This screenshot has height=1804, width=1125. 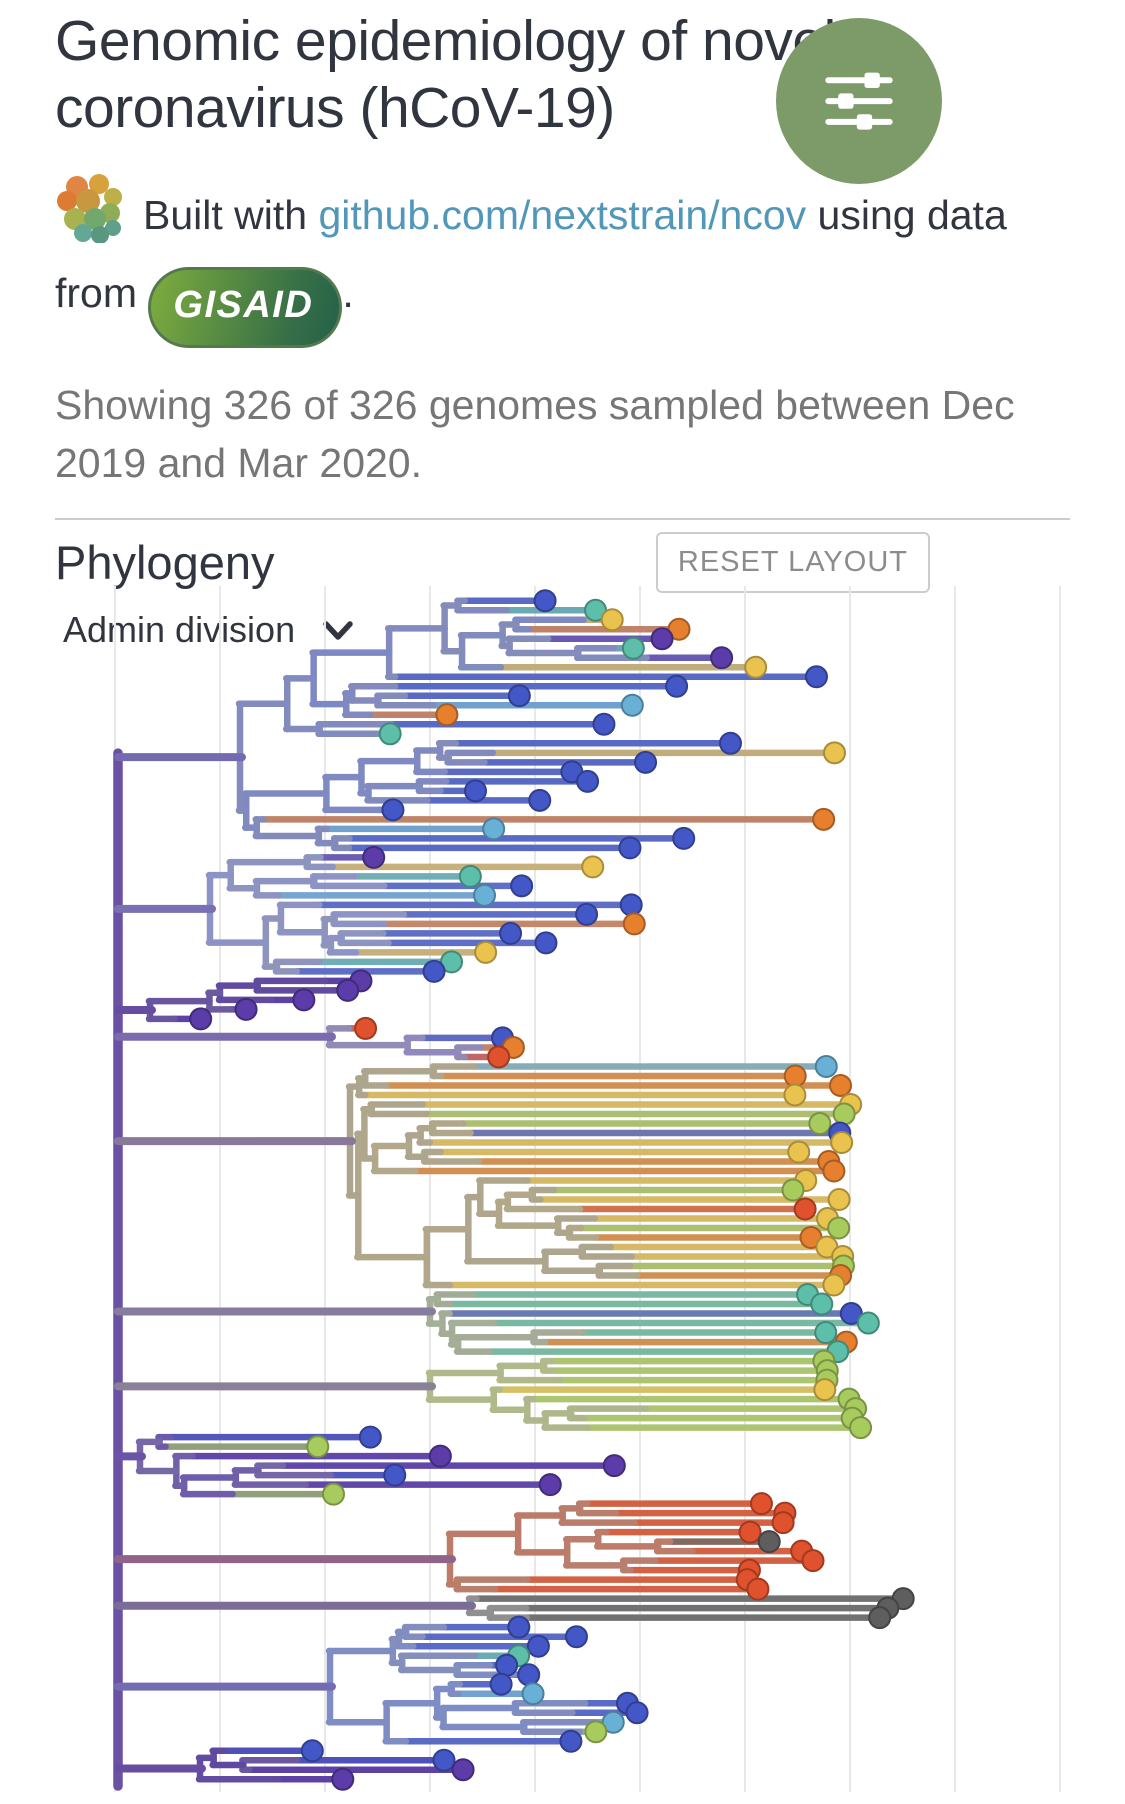 I want to click on color-by-dropdown: Admin division, so click(x=209, y=630).